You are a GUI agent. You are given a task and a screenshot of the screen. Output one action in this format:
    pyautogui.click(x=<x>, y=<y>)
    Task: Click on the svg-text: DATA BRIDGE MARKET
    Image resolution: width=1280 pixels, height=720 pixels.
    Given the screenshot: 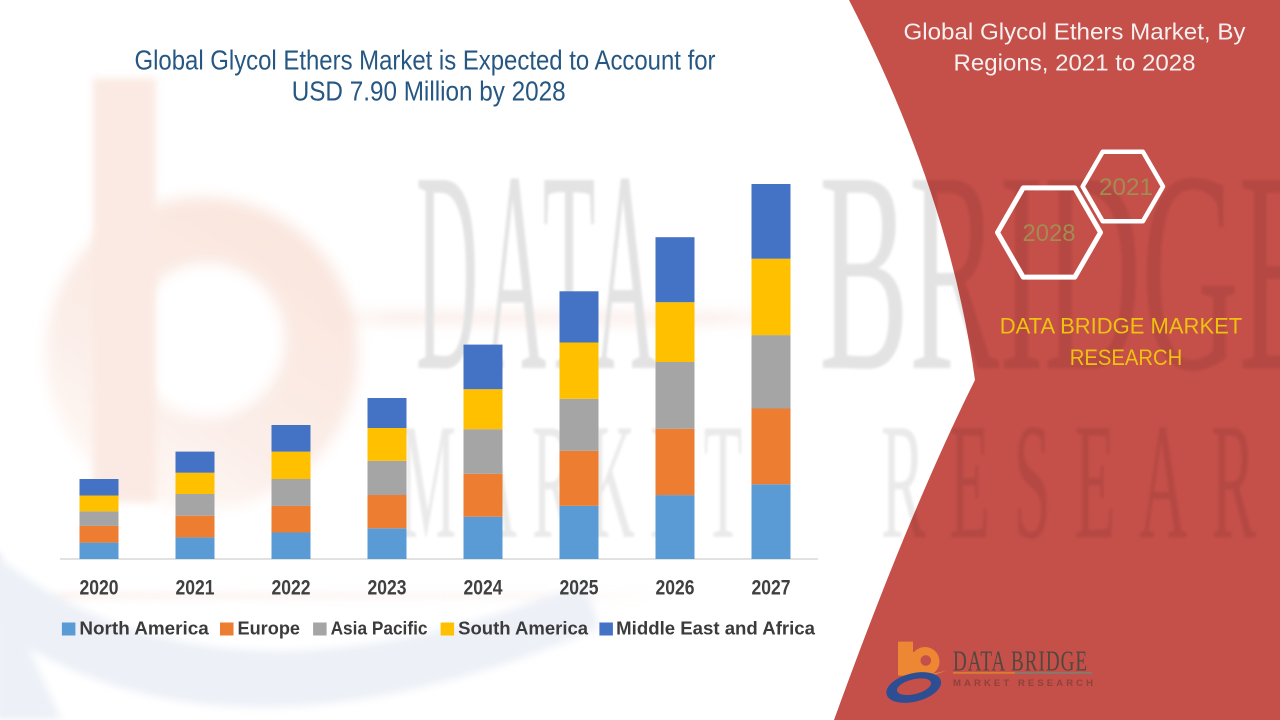 What is the action you would take?
    pyautogui.click(x=1121, y=326)
    